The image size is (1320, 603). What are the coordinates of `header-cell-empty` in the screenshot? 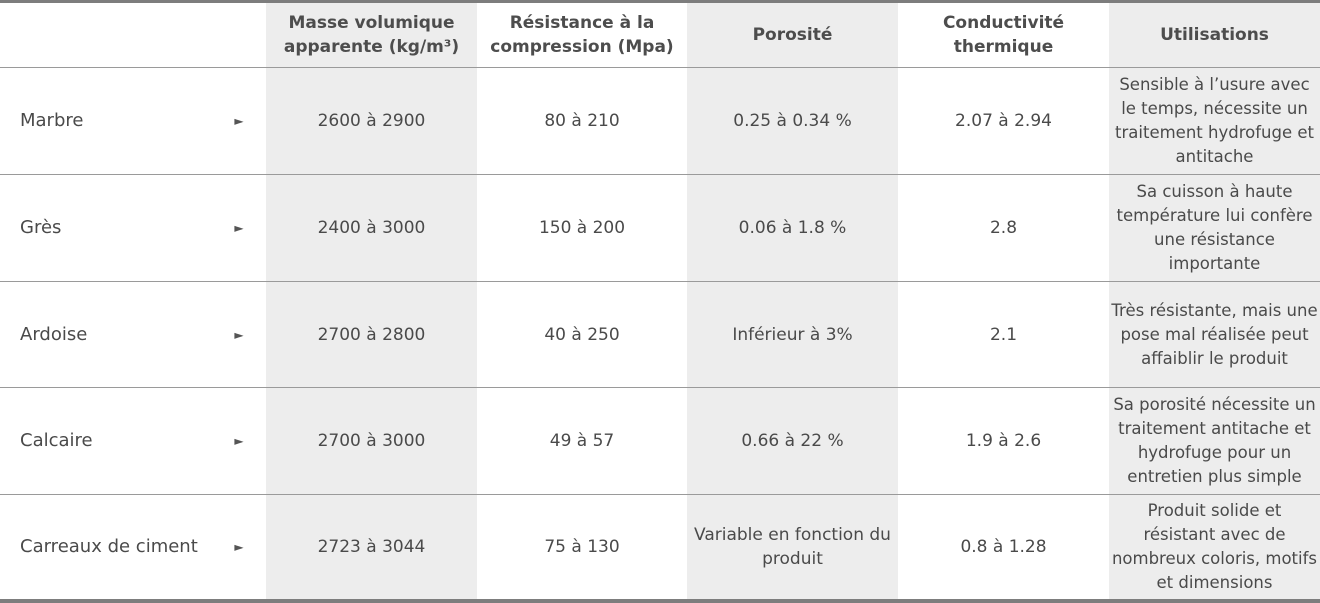 It's located at (133, 35).